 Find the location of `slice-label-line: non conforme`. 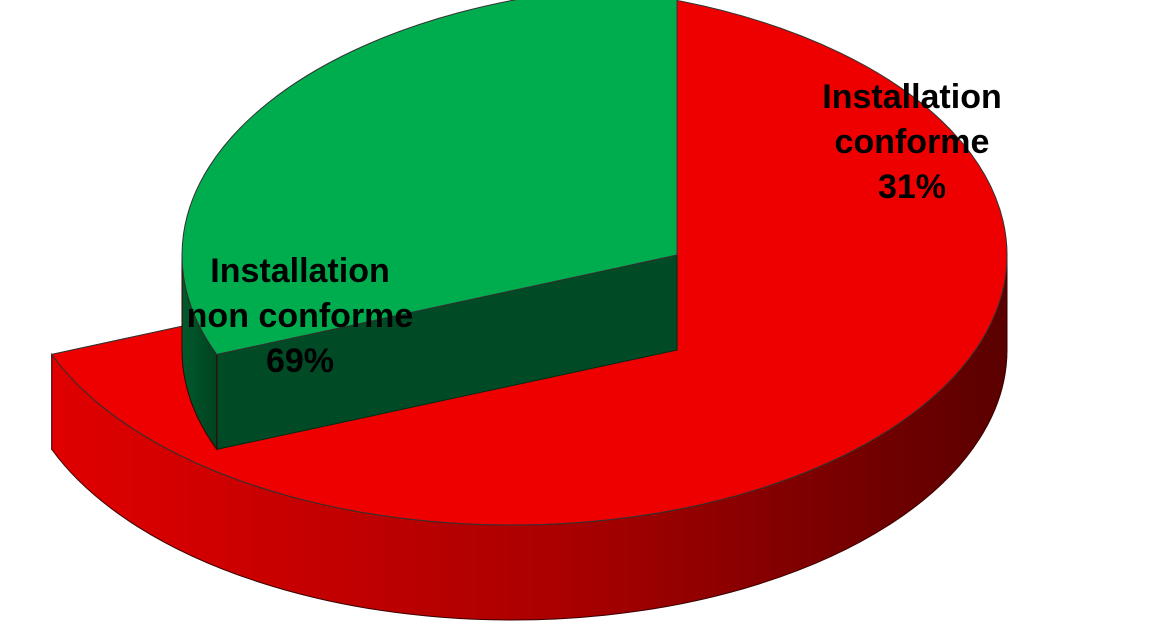

slice-label-line: non conforme is located at coordinates (300, 316).